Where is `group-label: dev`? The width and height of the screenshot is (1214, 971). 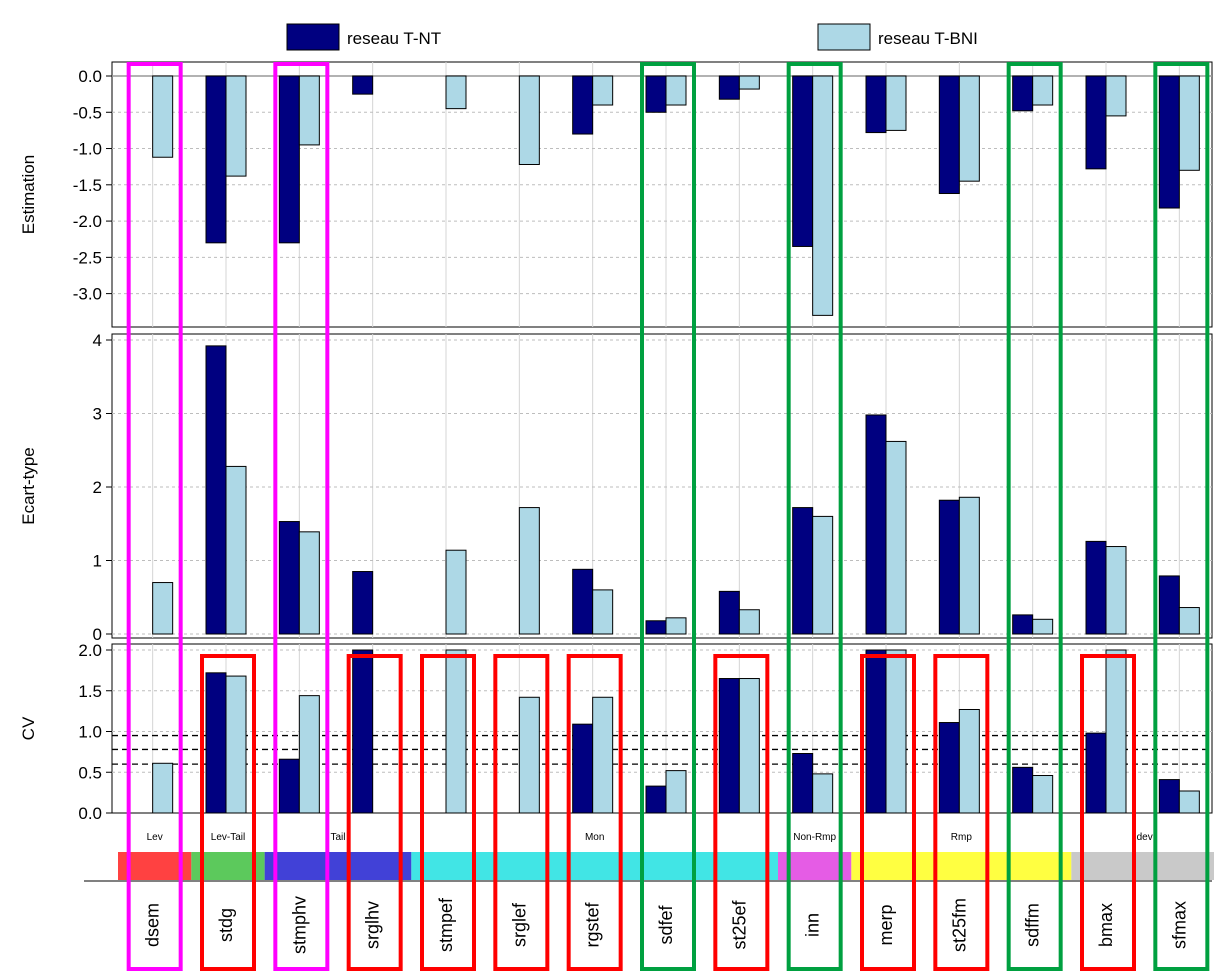 group-label: dev is located at coordinates (1145, 837).